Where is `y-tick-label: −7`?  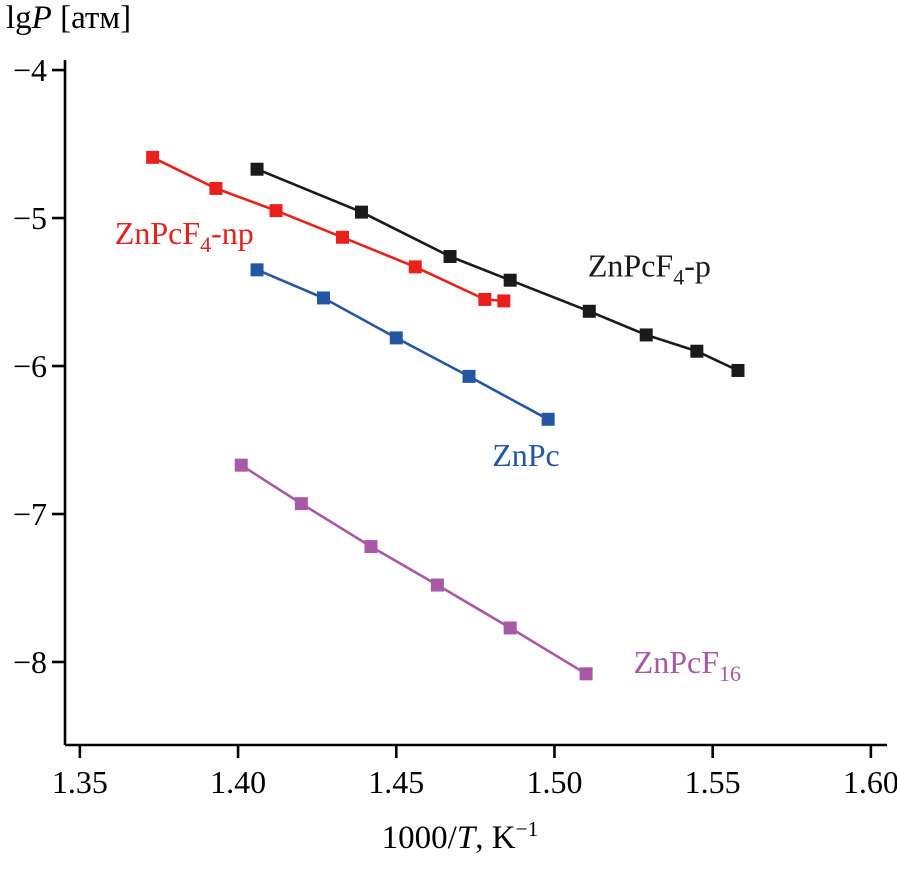
y-tick-label: −7 is located at coordinates (30, 514).